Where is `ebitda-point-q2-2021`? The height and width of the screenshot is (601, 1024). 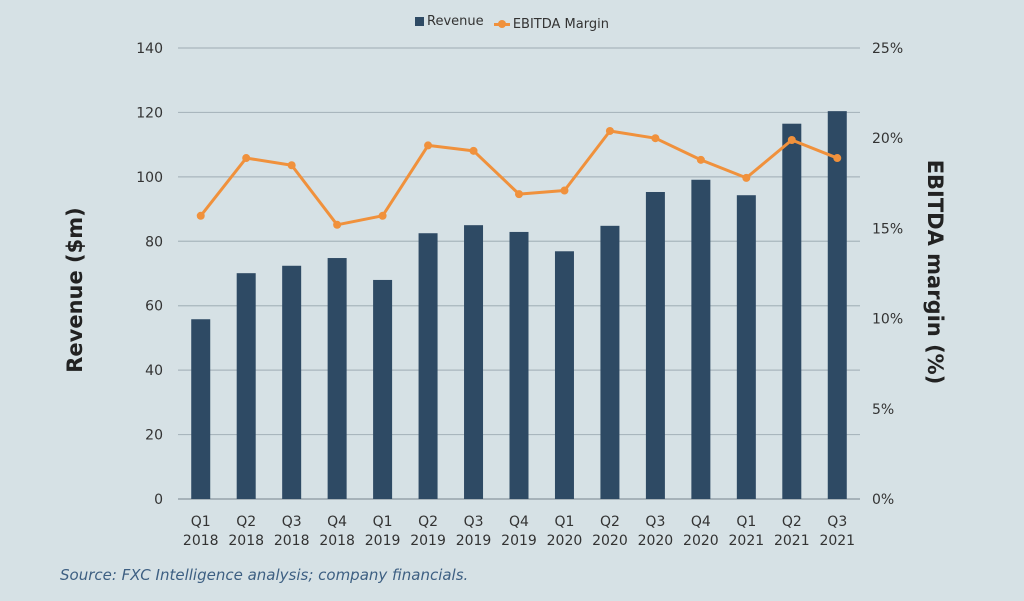
ebitda-point-q2-2021 is located at coordinates (791, 140).